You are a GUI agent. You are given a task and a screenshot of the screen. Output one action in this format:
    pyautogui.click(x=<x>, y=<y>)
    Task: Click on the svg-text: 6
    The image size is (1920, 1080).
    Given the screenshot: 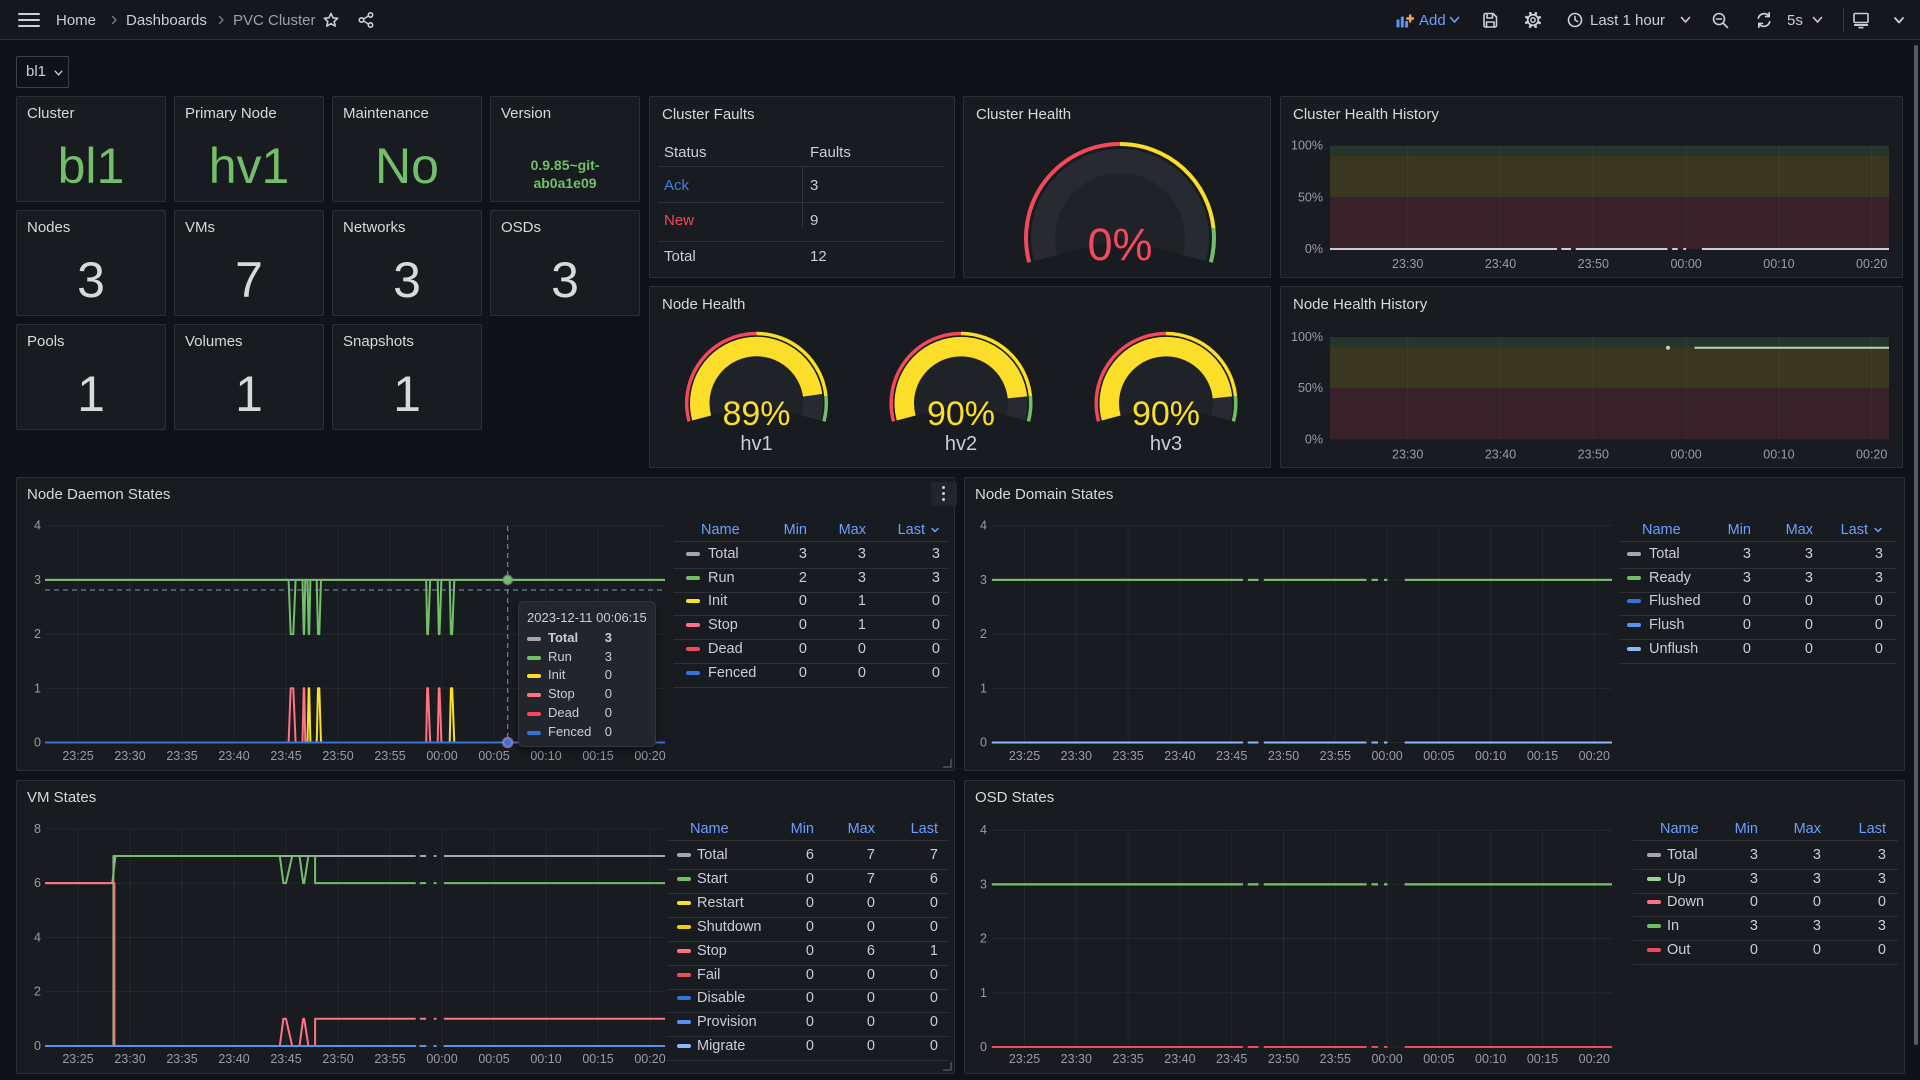 What is the action you would take?
    pyautogui.click(x=37, y=883)
    